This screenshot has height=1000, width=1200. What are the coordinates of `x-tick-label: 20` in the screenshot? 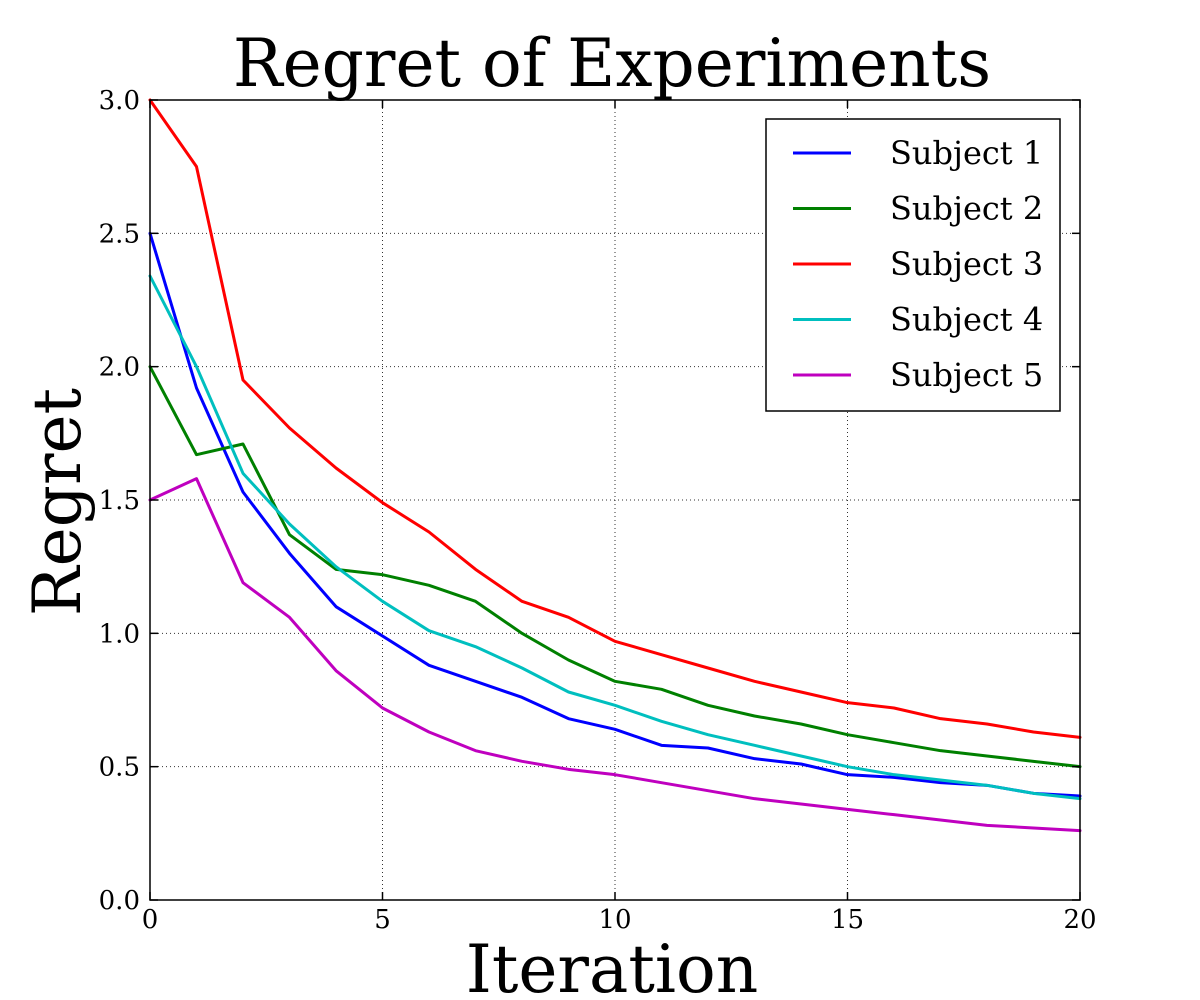 It's located at (1079, 920).